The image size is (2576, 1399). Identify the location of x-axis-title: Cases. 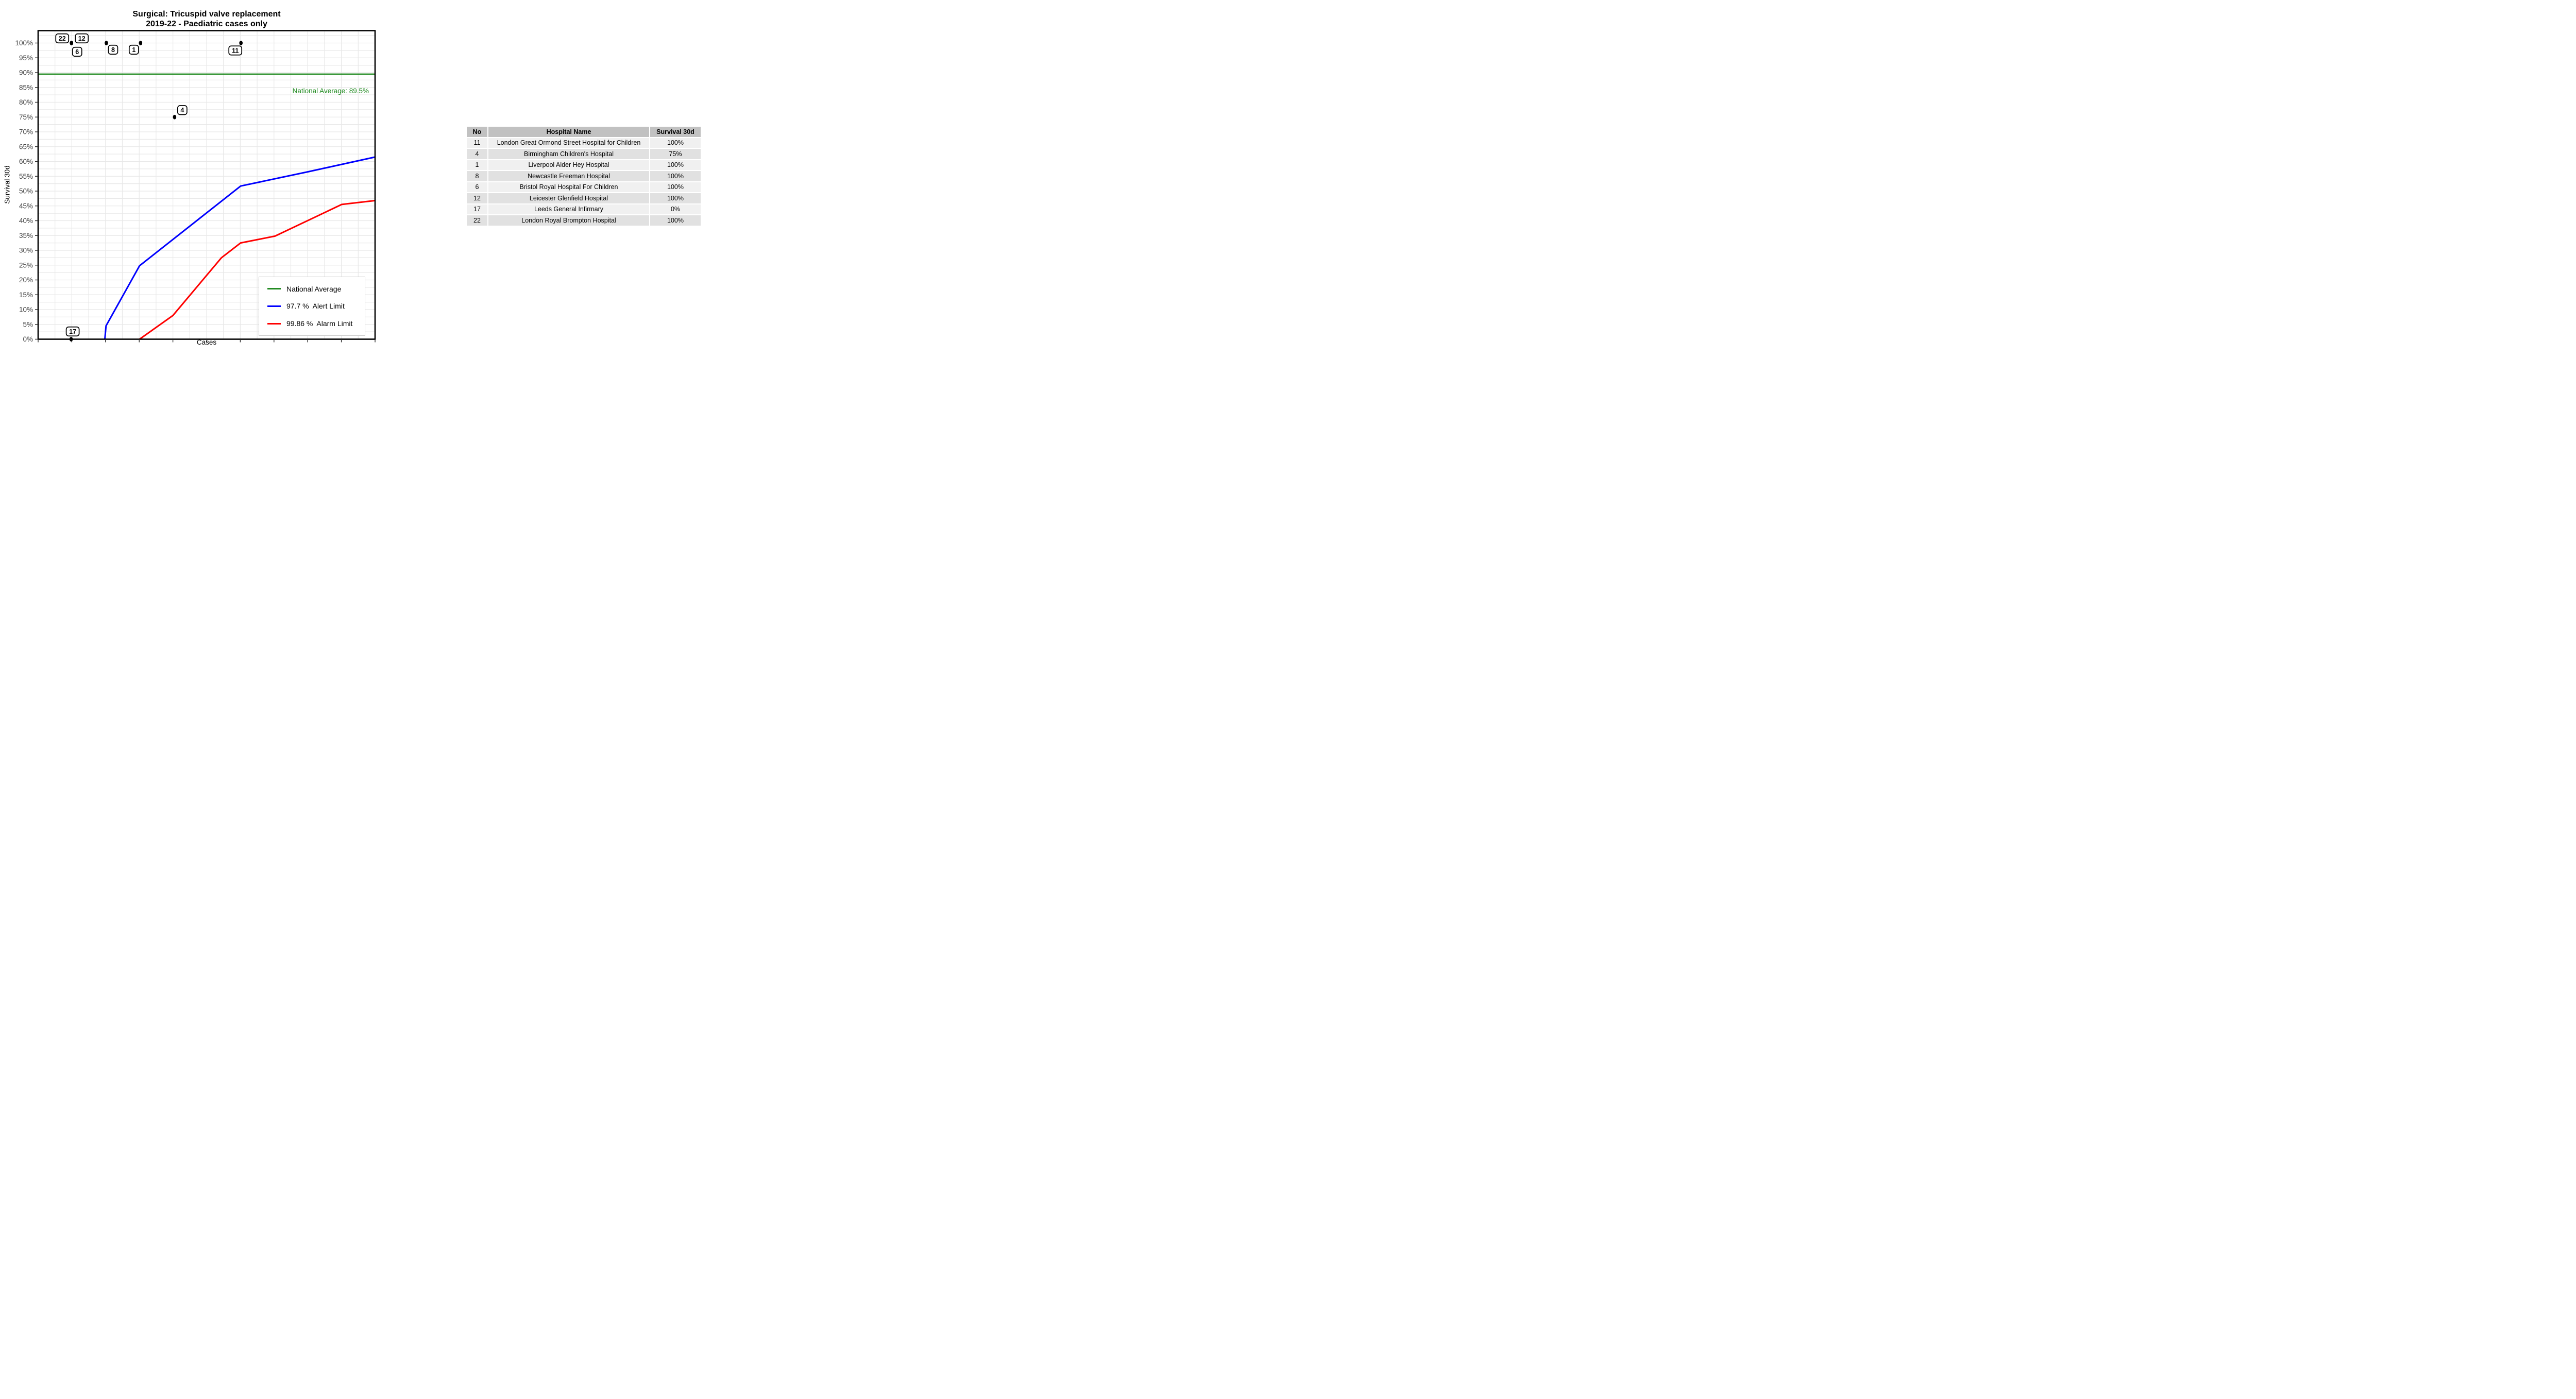
(206, 342).